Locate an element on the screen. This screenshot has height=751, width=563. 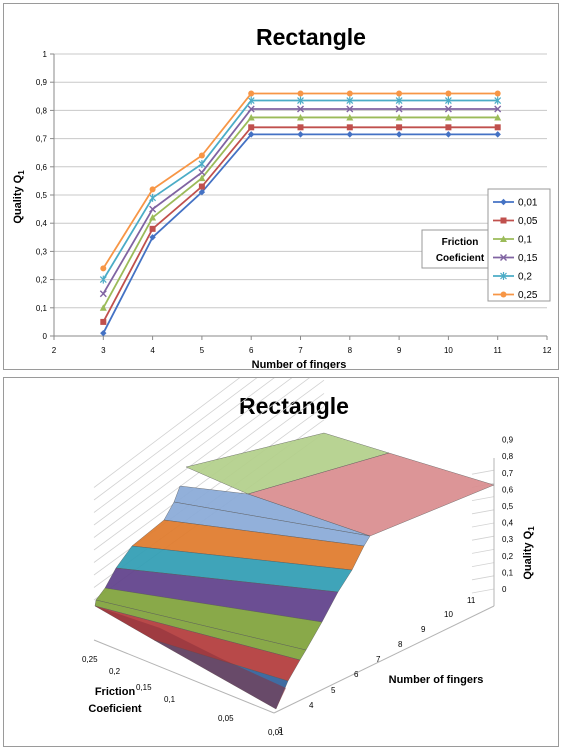
y-tick-label: 0,25 is located at coordinates (90, 659).